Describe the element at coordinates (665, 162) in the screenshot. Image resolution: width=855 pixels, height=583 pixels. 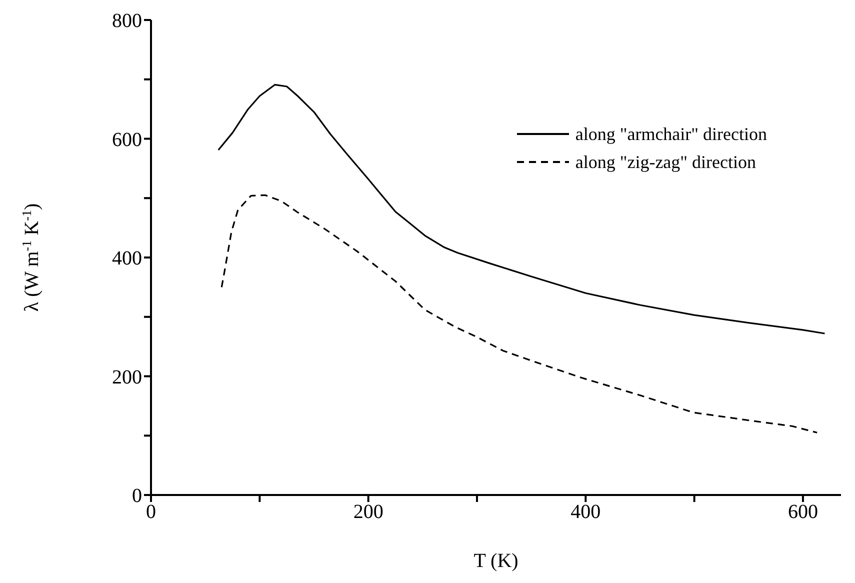
I see `legend-label: along "zig-zag" direction` at that location.